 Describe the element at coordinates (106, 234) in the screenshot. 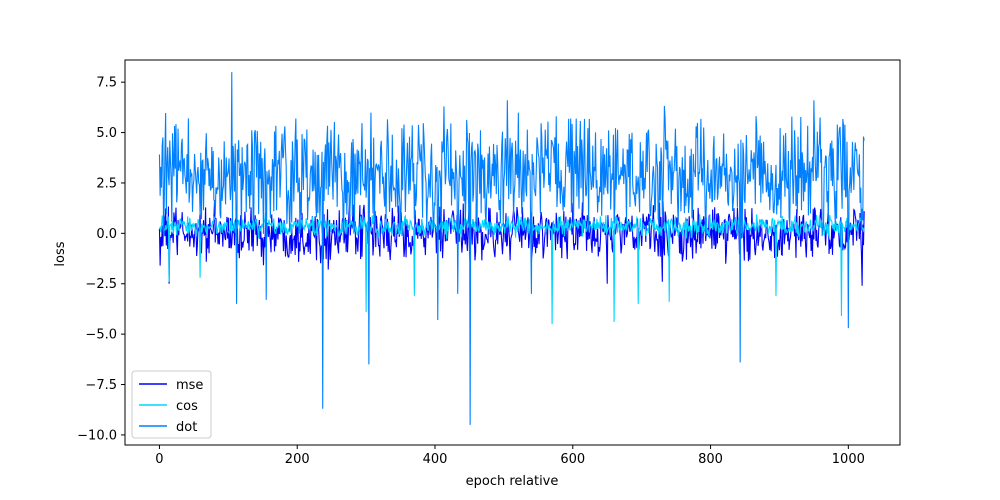

I see `y-tick-label: 0.0` at that location.